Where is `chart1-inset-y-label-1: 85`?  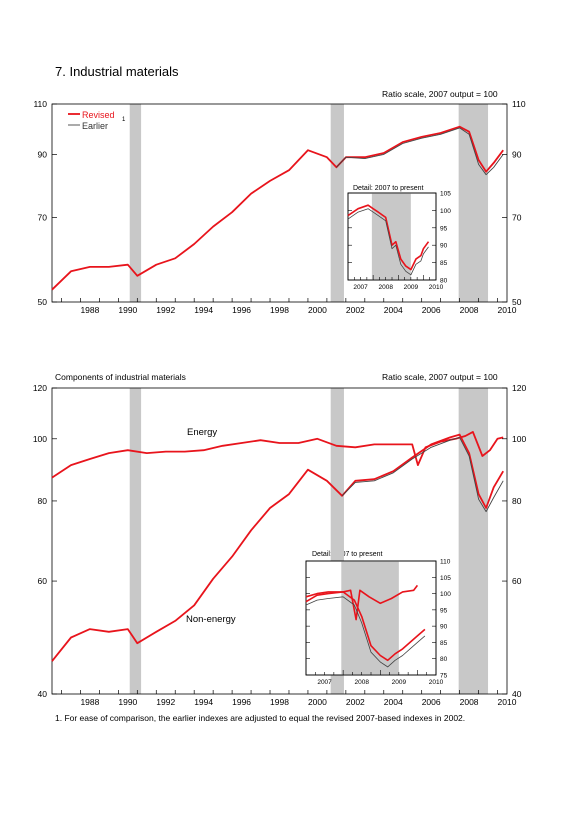 chart1-inset-y-label-1: 85 is located at coordinates (444, 263).